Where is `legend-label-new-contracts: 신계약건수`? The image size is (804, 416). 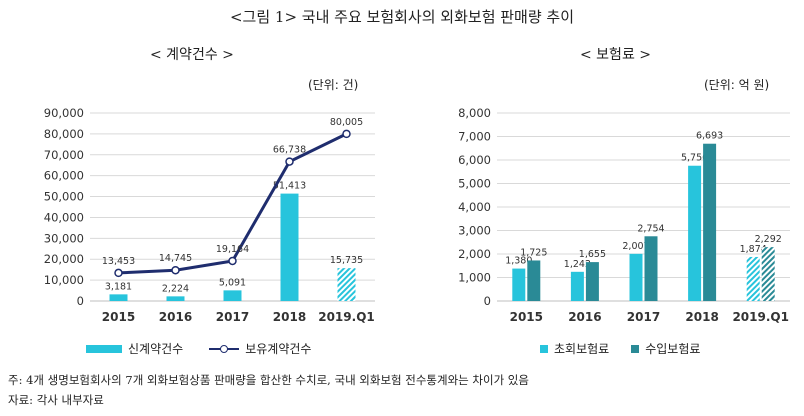
legend-label-new-contracts: 신계약건수 is located at coordinates (156, 349).